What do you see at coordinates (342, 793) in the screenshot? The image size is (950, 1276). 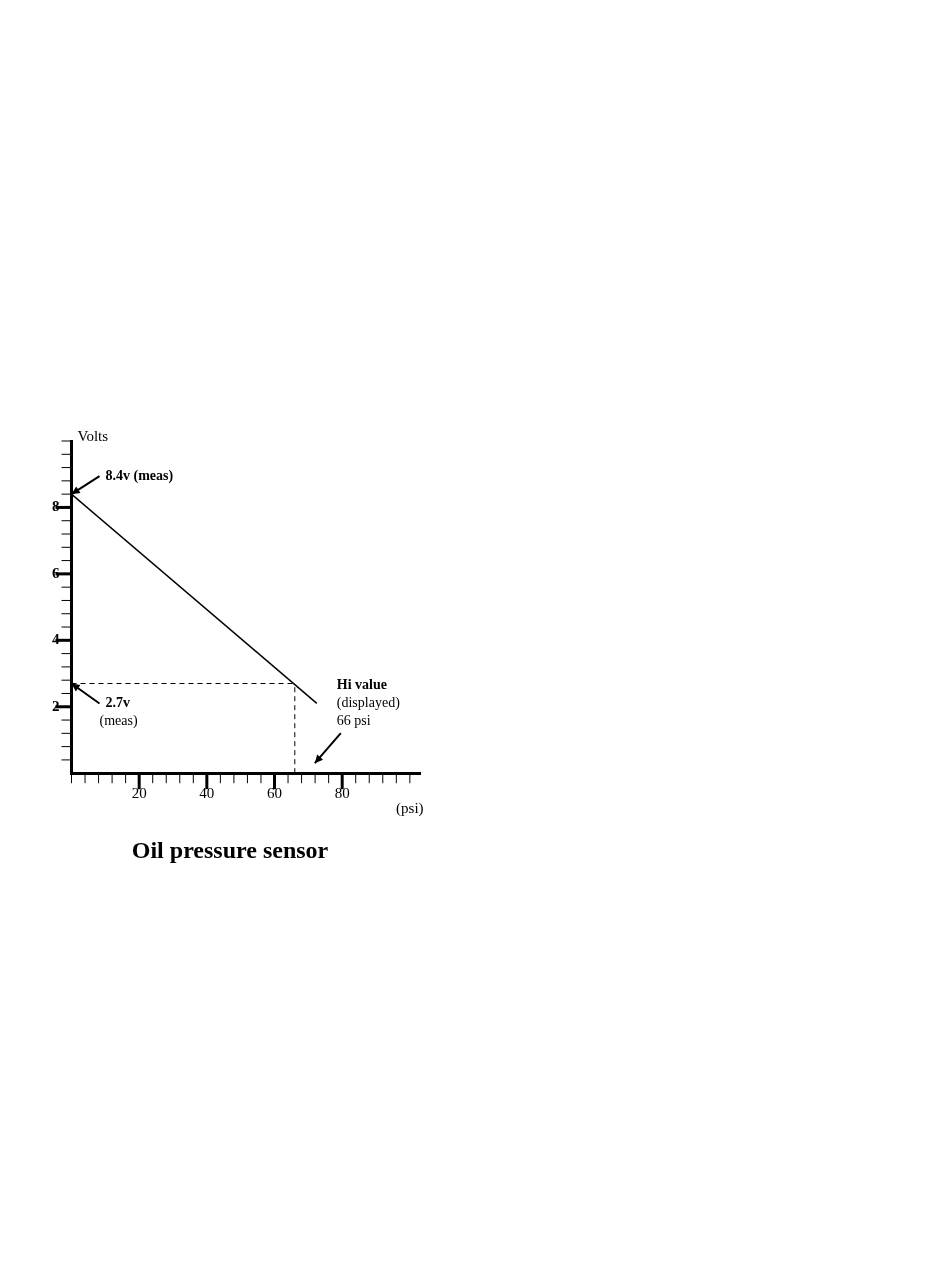 I see `x-tick-label: 80` at bounding box center [342, 793].